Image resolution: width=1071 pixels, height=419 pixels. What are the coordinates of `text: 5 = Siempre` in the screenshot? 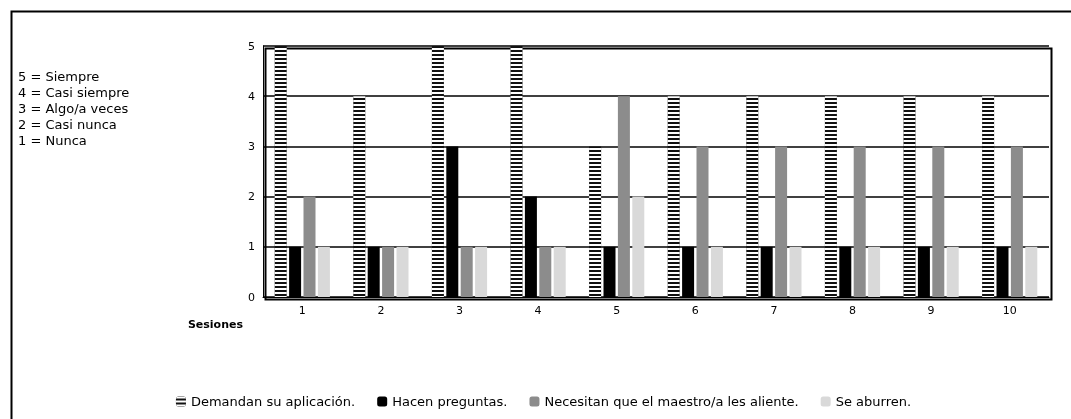 It's located at (59, 76).